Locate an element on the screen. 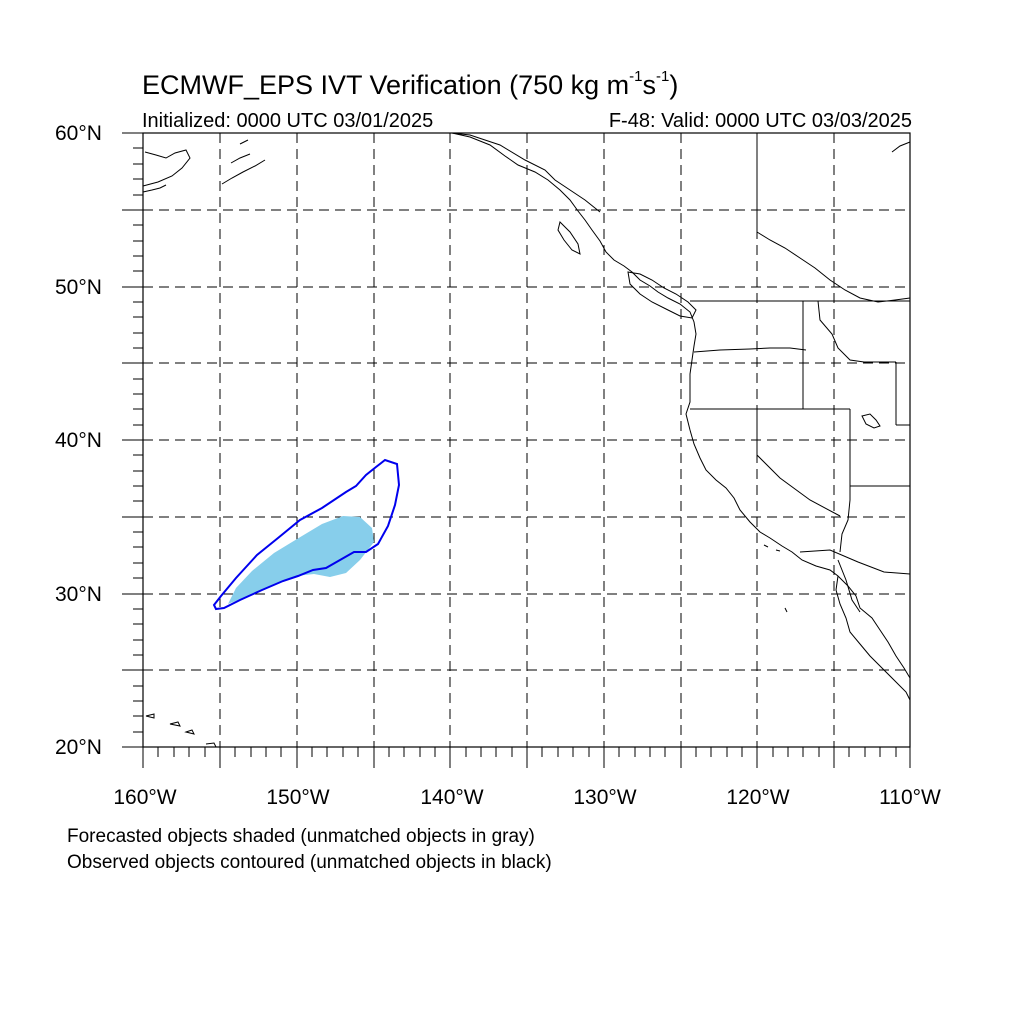 Image resolution: width=1024 pixels, height=1024 pixels. border-id-mt is located at coordinates (856, 331).